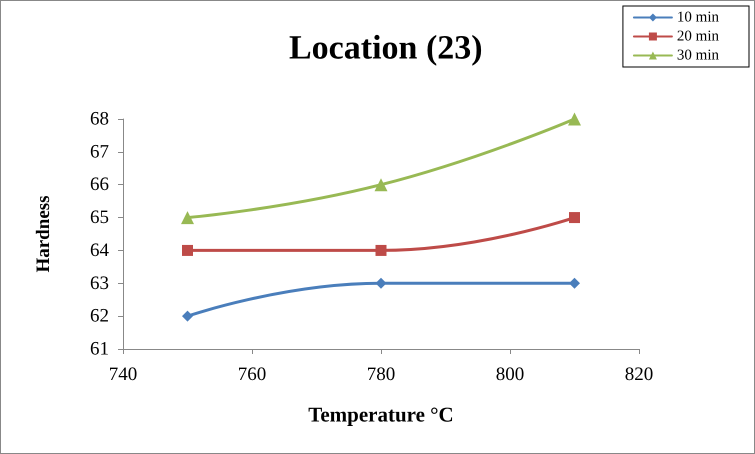 Image resolution: width=755 pixels, height=454 pixels. I want to click on legend-label: 30 min, so click(698, 56).